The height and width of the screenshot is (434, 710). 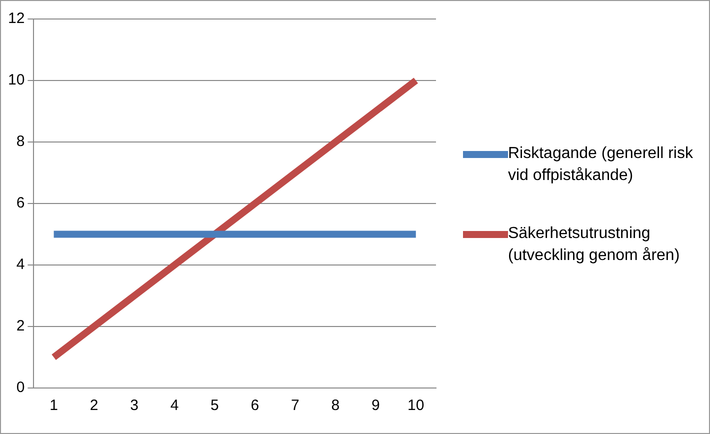 I want to click on x-tick-label: 4, so click(x=174, y=405).